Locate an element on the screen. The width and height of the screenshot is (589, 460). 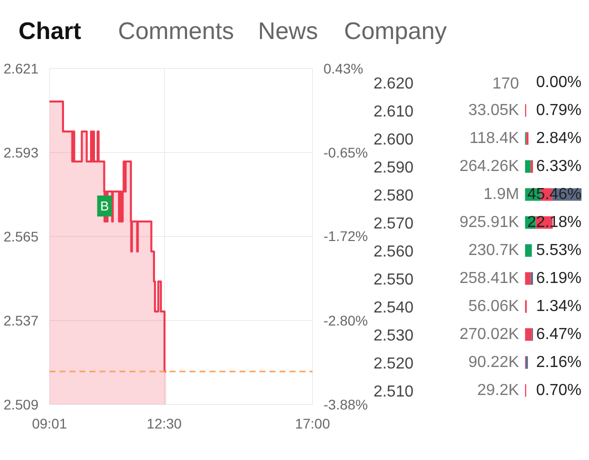
text: News is located at coordinates (288, 31).